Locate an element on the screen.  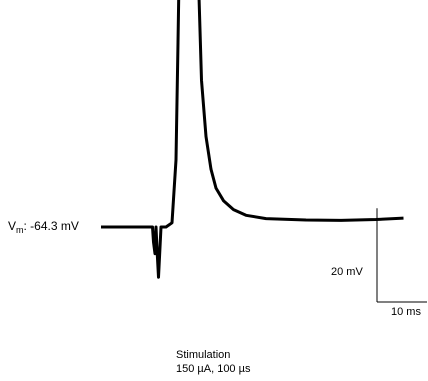
stimulation-title: Stimulation is located at coordinates (203, 355).